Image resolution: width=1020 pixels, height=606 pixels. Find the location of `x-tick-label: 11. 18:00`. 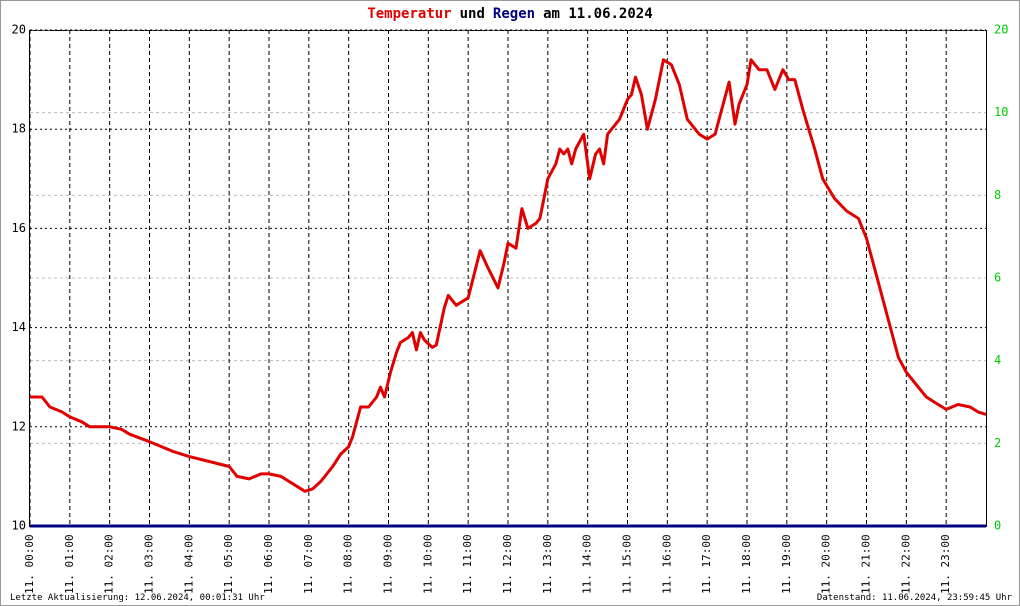

x-tick-label: 11. 18:00 is located at coordinates (746, 564).